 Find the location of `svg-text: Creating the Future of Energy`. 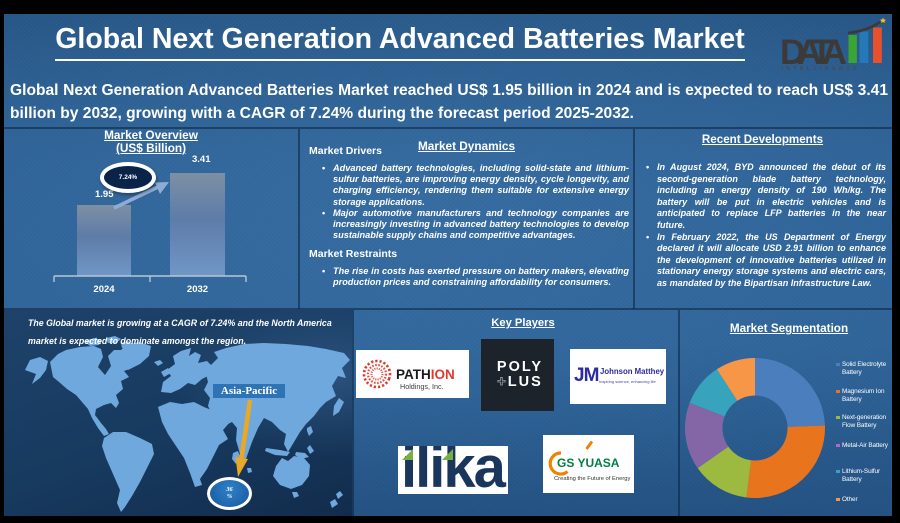

svg-text: Creating the Future of Energy is located at coordinates (592, 479).